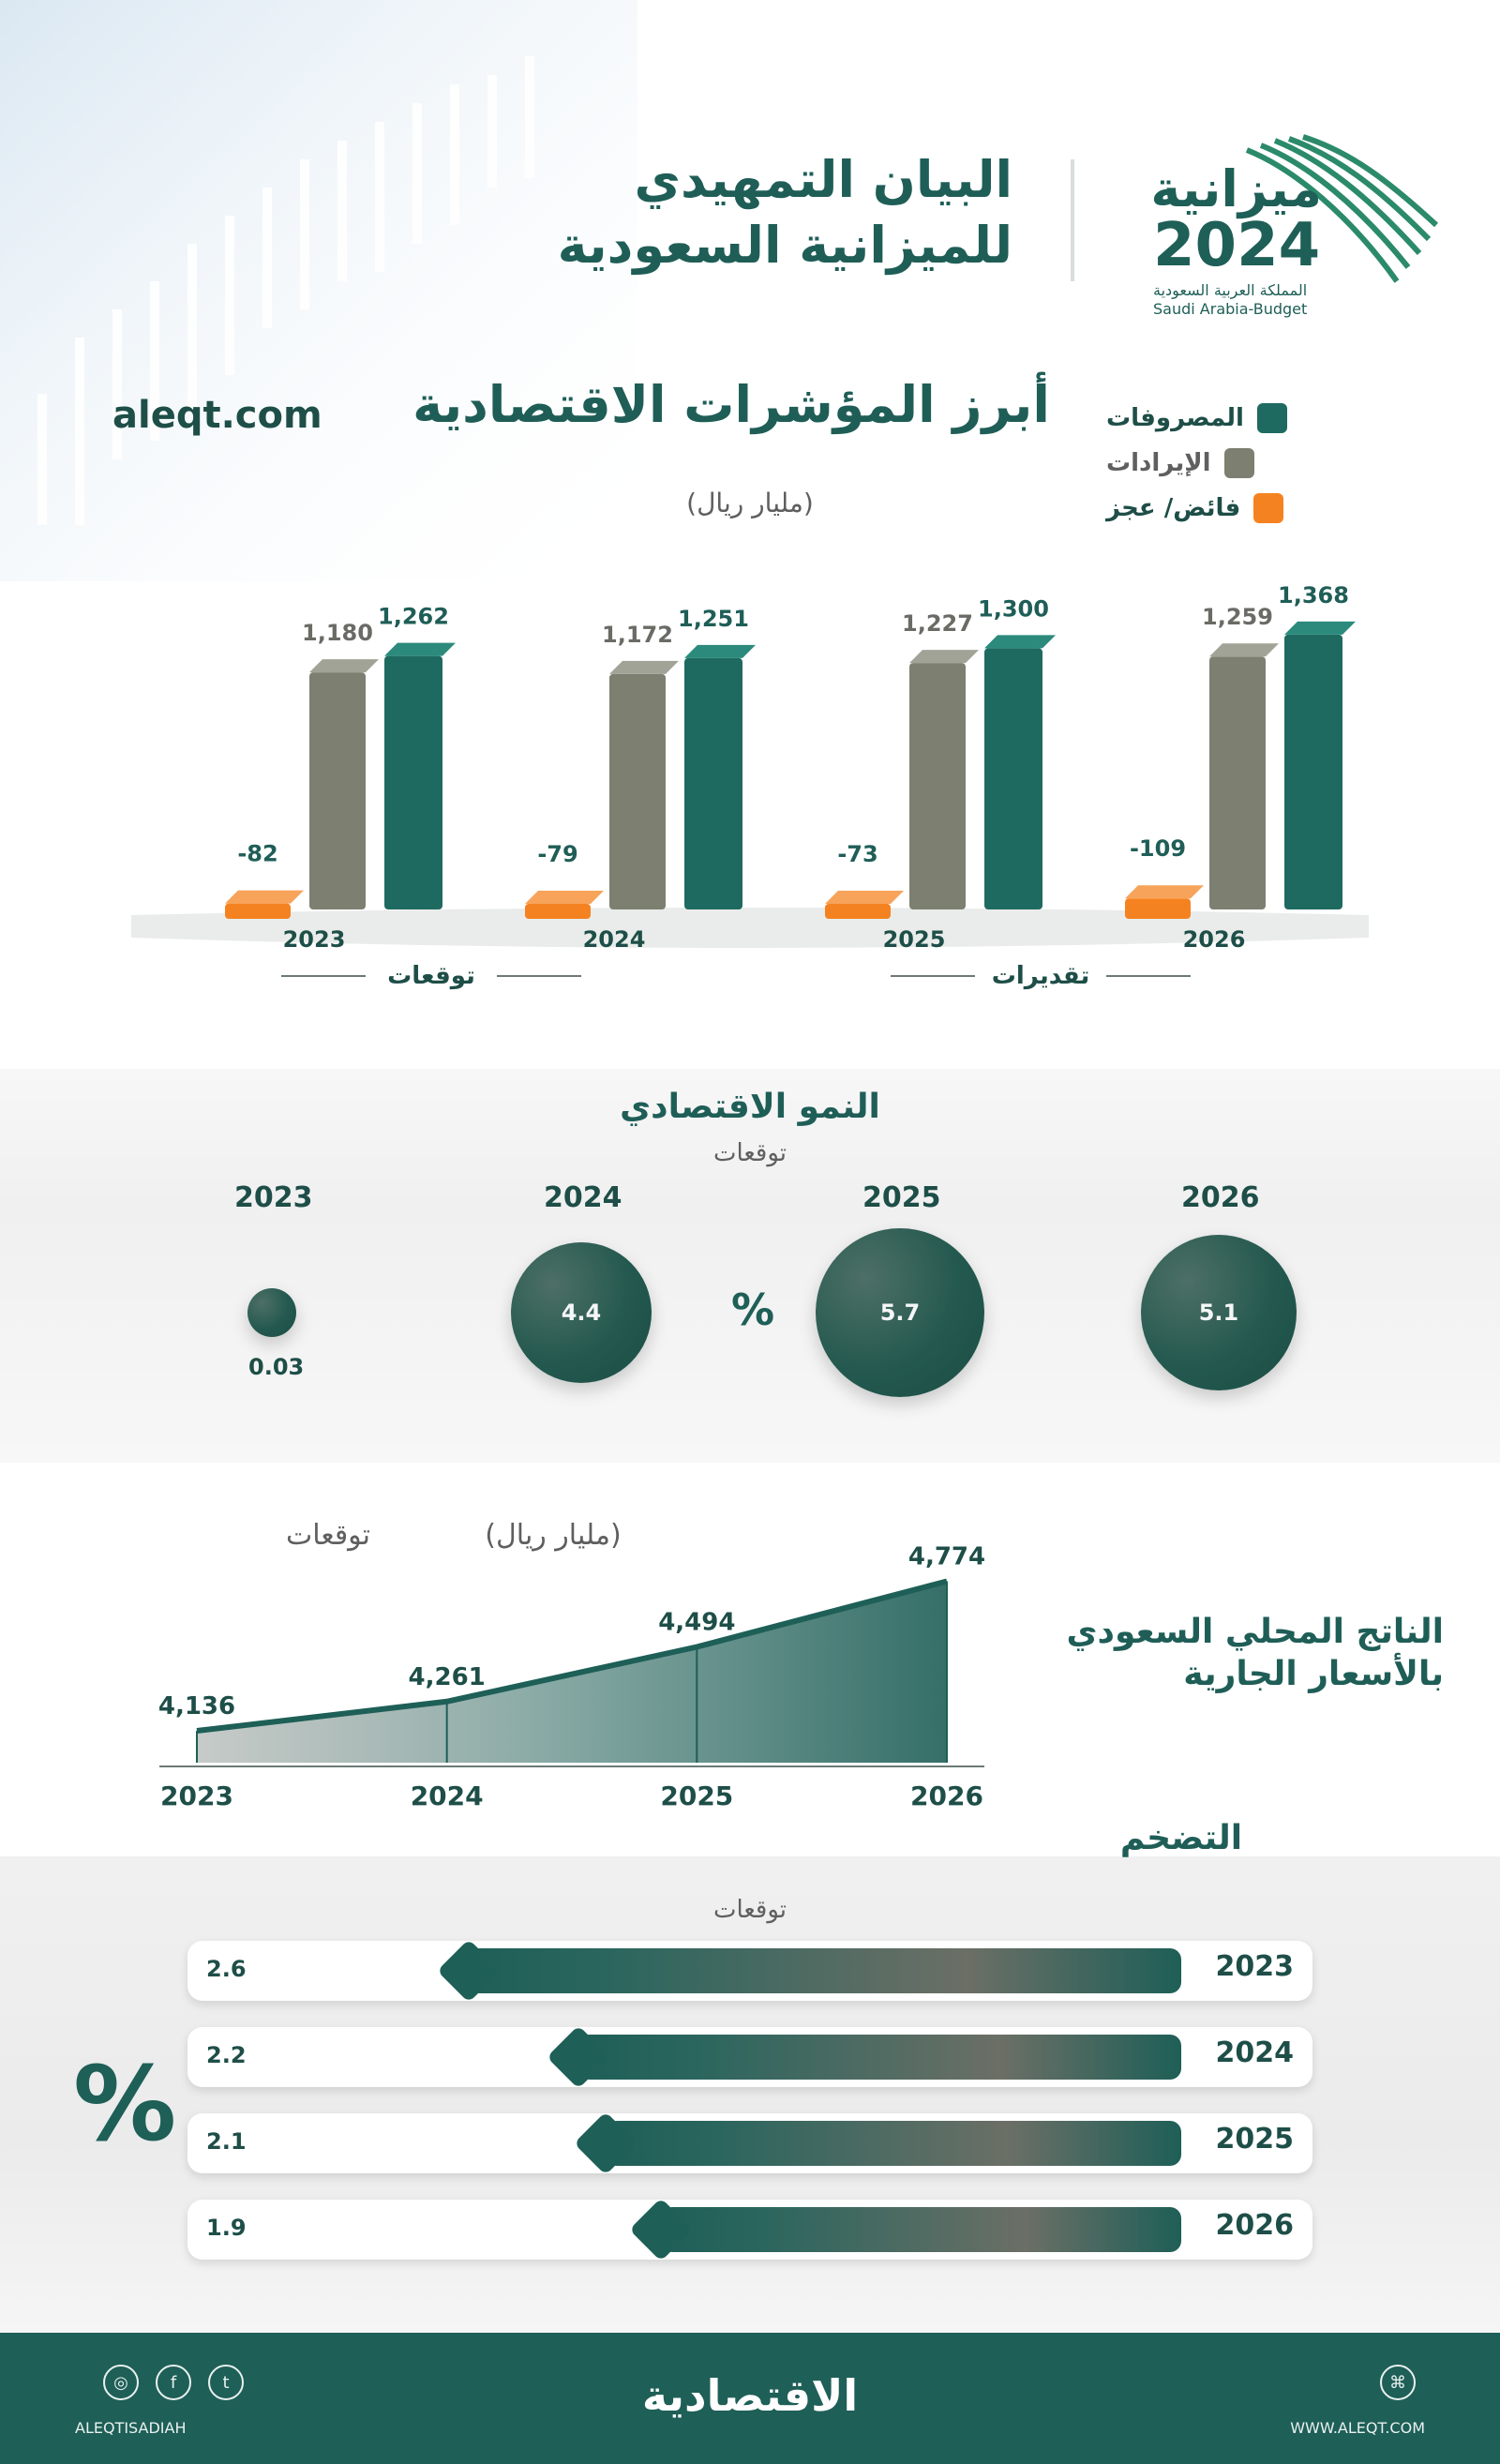  Describe the element at coordinates (319, 290) in the screenshot. I see `background-chart-graphic` at that location.